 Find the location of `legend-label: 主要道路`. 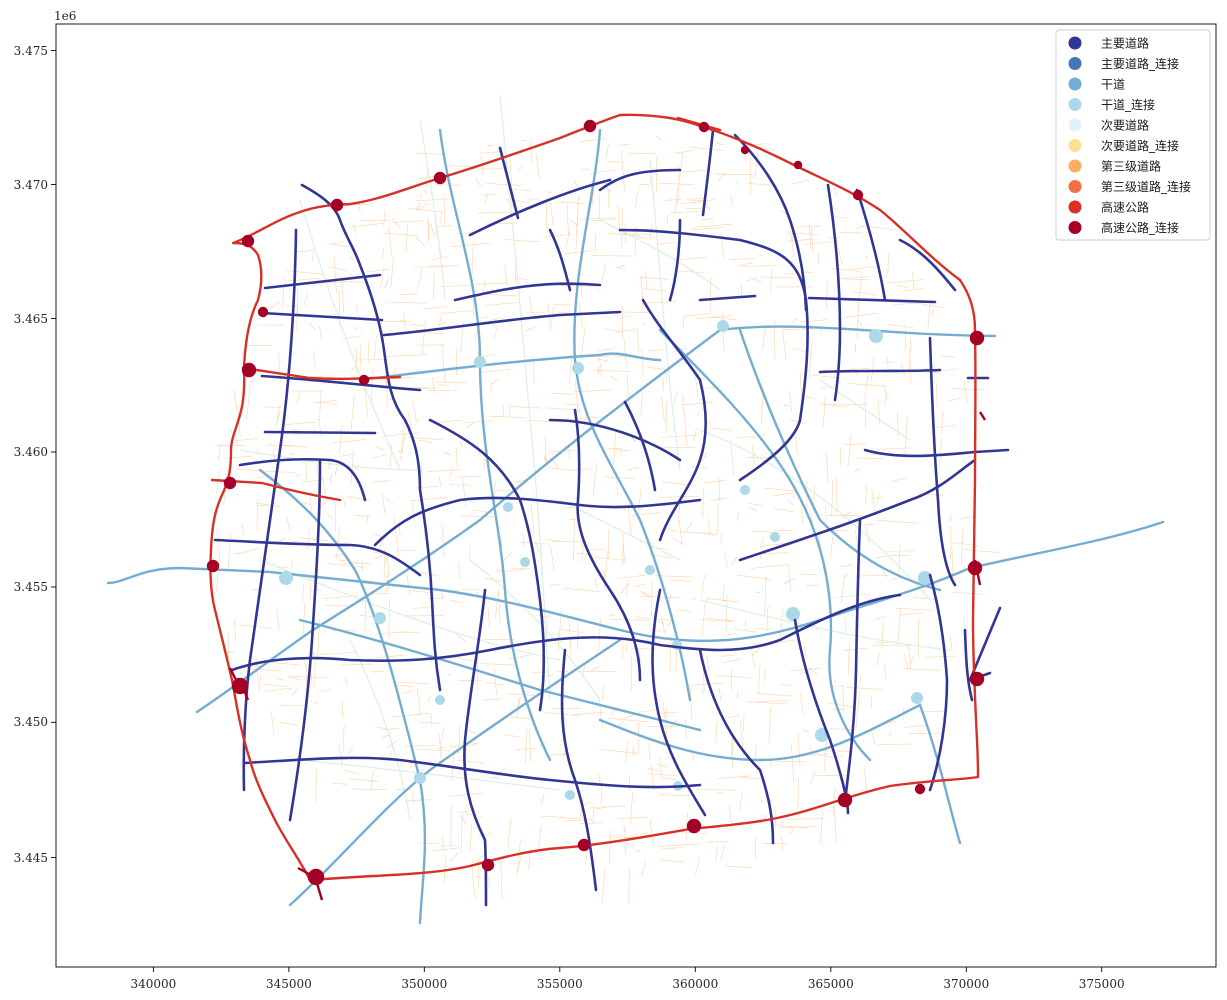

legend-label: 主要道路 is located at coordinates (1125, 43).